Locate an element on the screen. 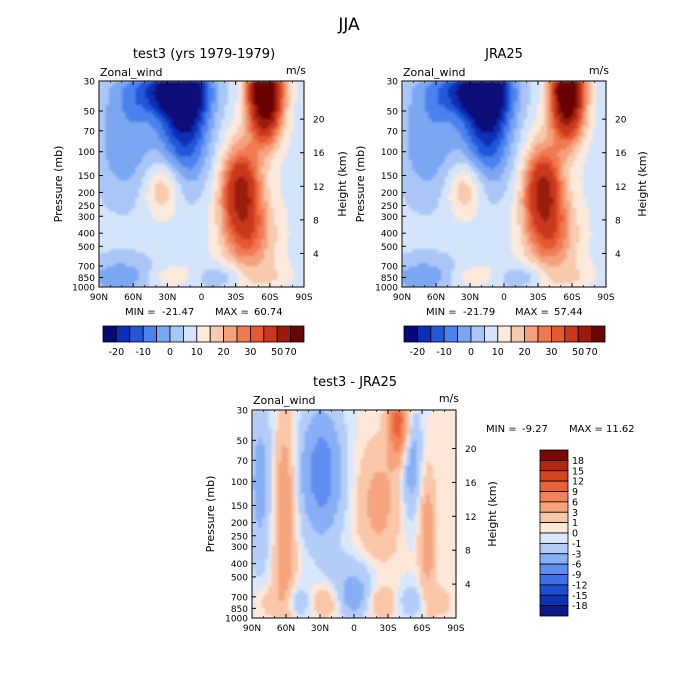 This screenshot has height=700, width=700. y-tick-label: 700 is located at coordinates (86, 268).